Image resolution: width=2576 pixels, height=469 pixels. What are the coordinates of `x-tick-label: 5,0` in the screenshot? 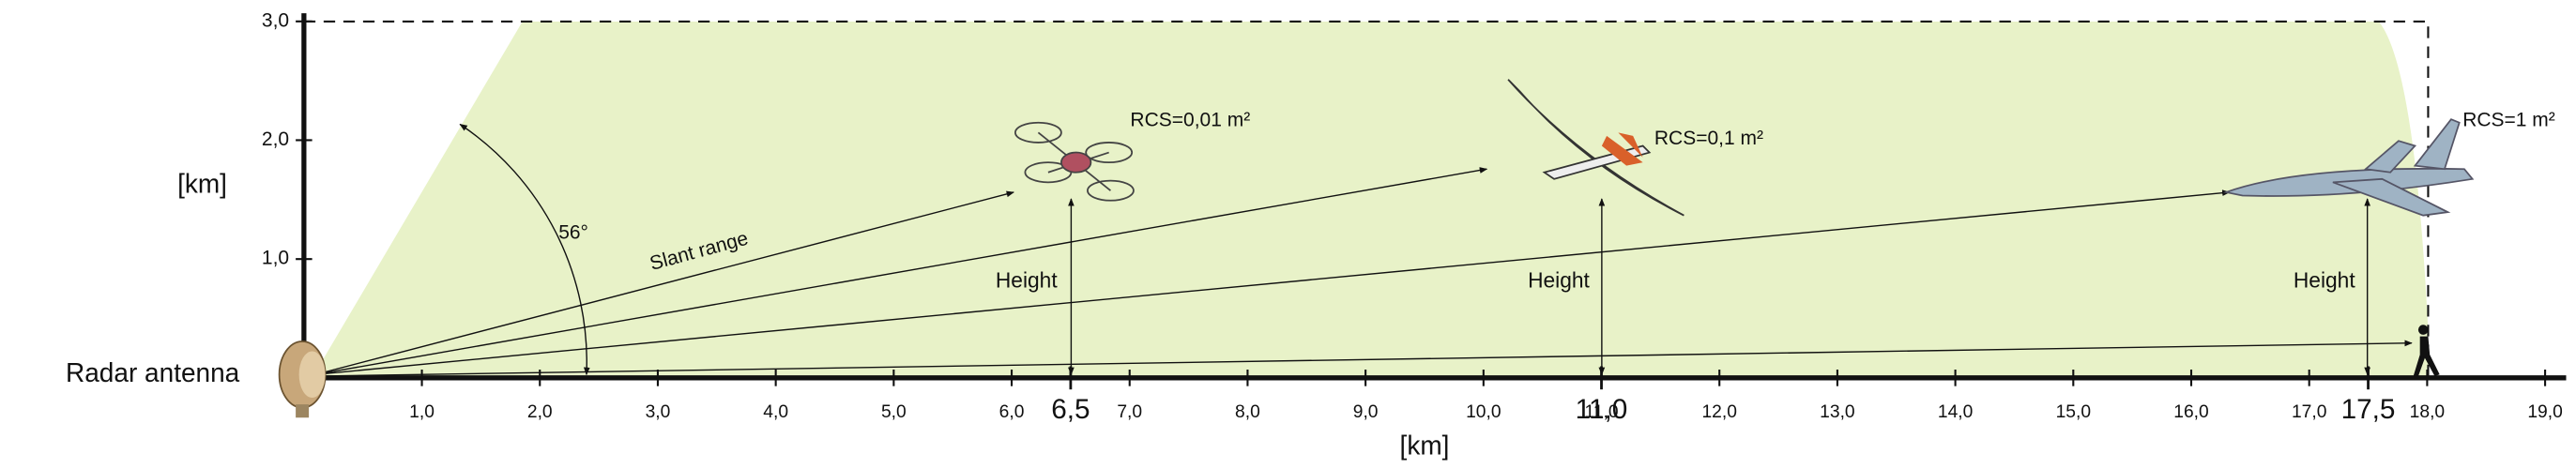 It's located at (894, 411).